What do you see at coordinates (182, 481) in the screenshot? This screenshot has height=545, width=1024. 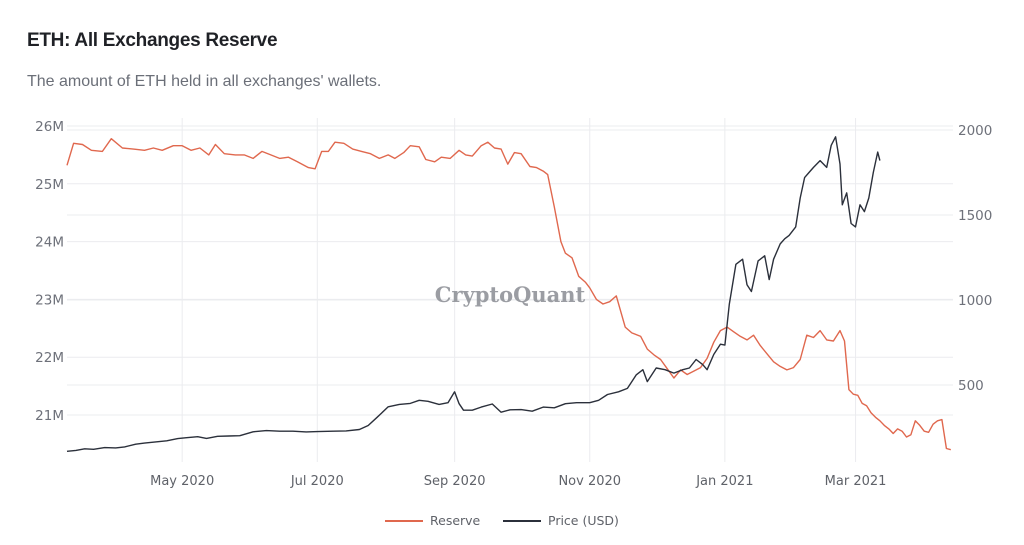 I see `x-tick-label: May 2020` at bounding box center [182, 481].